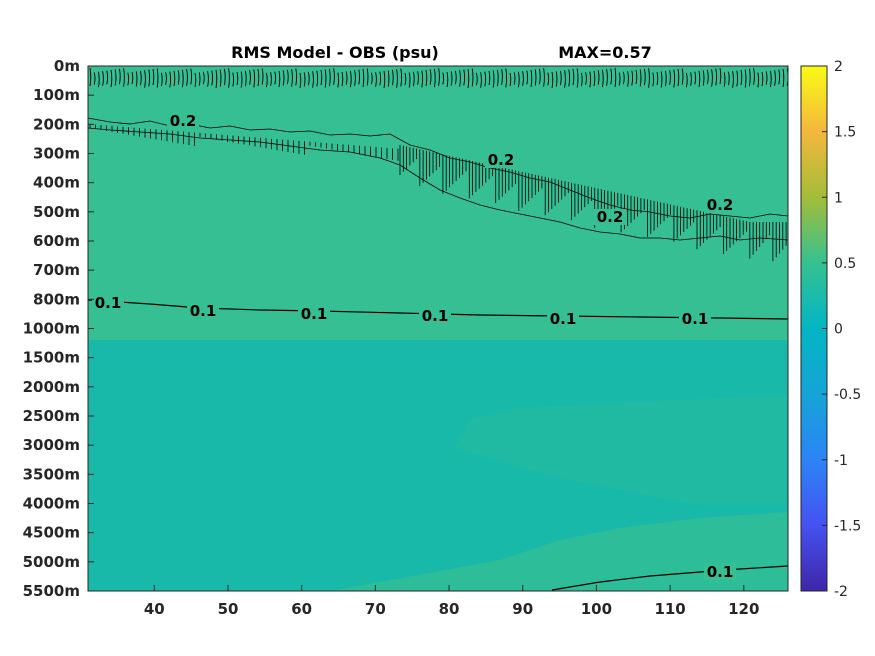  What do you see at coordinates (438, 184) in the screenshot?
I see `thermocline-lower-line` at bounding box center [438, 184].